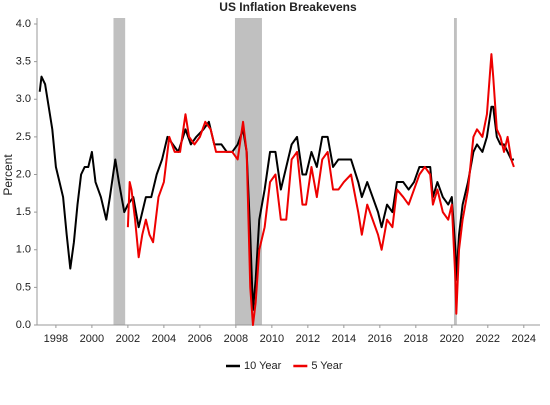 This screenshot has height=405, width=550. What do you see at coordinates (308, 339) in the screenshot?
I see `x-tick-label: 2012` at bounding box center [308, 339].